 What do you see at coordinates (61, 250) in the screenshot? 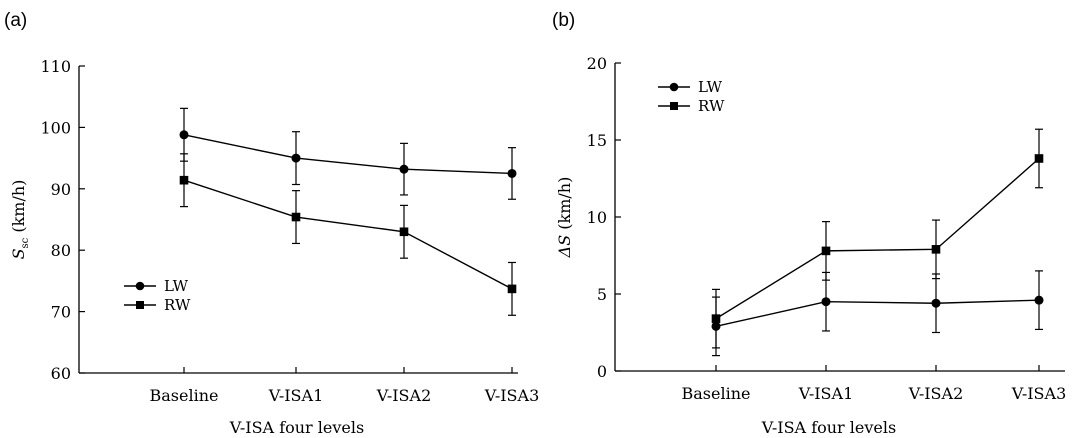
I see `y-tick-label: 80` at bounding box center [61, 250].